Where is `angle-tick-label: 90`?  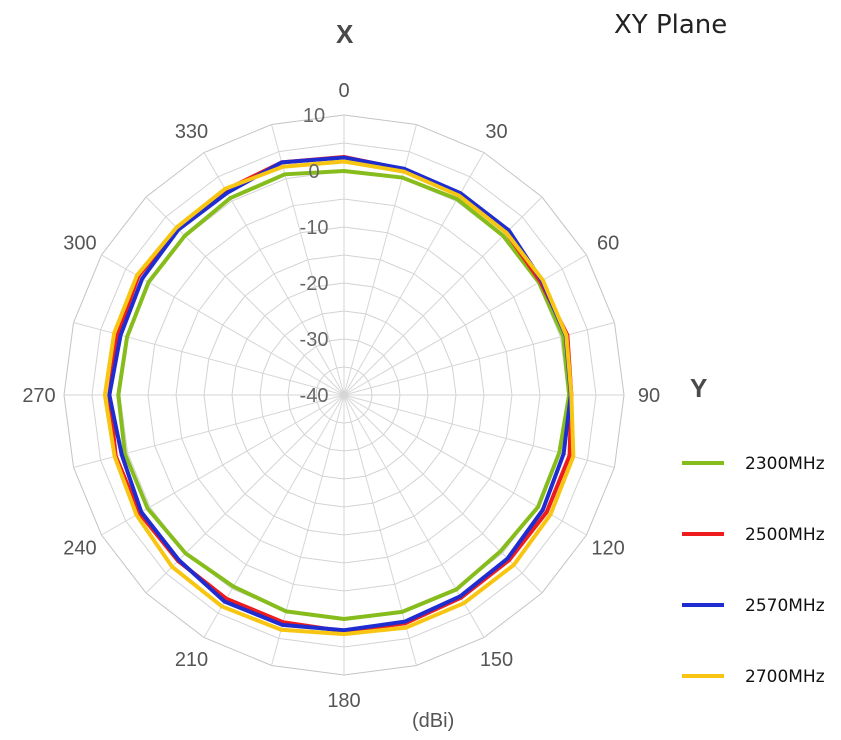 angle-tick-label: 90 is located at coordinates (649, 396).